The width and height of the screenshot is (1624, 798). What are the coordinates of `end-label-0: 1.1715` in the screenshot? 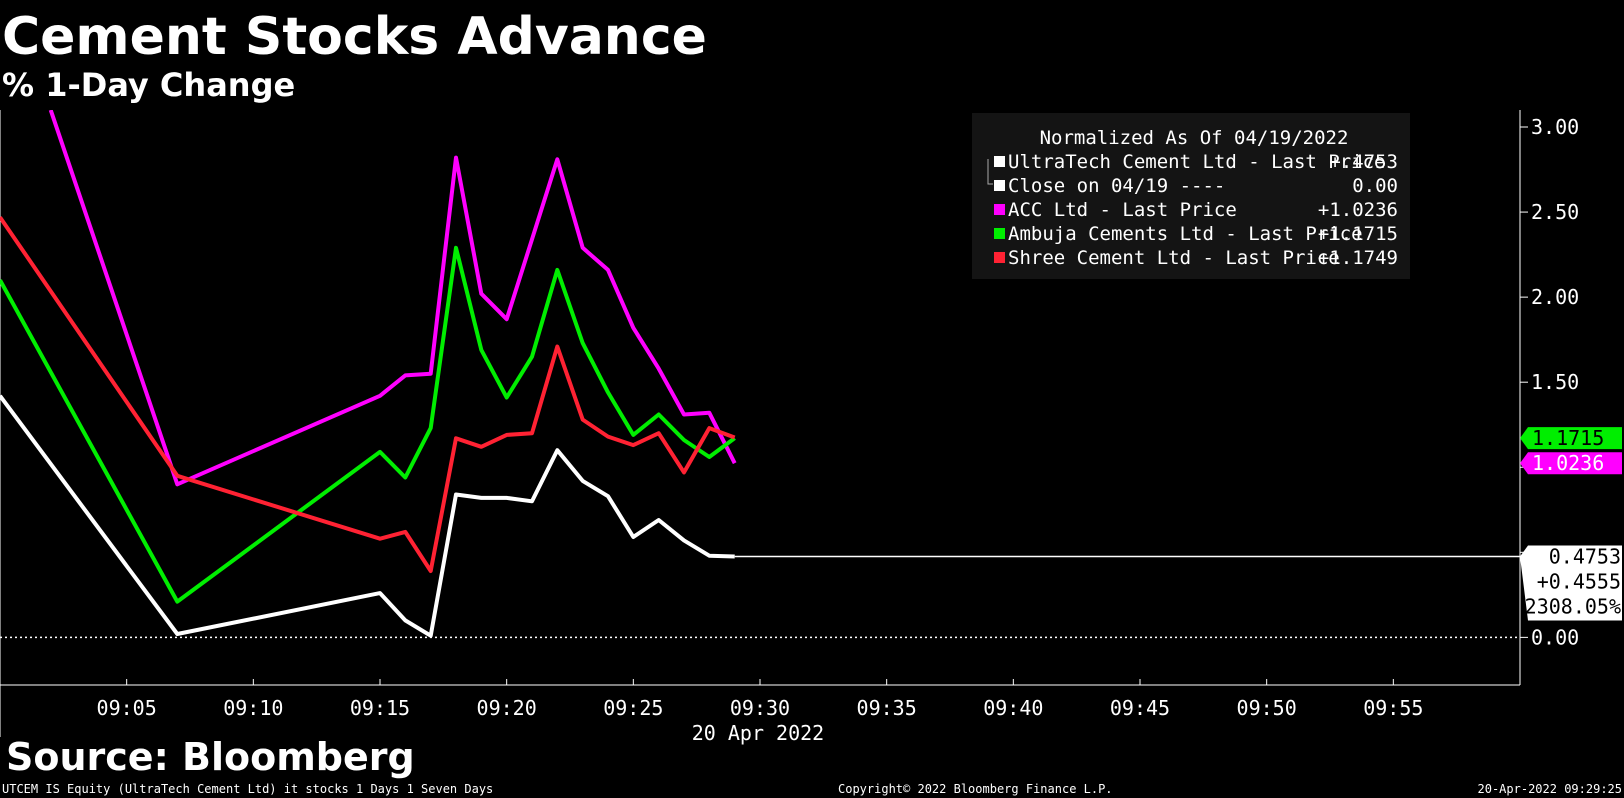 It's located at (1568, 438).